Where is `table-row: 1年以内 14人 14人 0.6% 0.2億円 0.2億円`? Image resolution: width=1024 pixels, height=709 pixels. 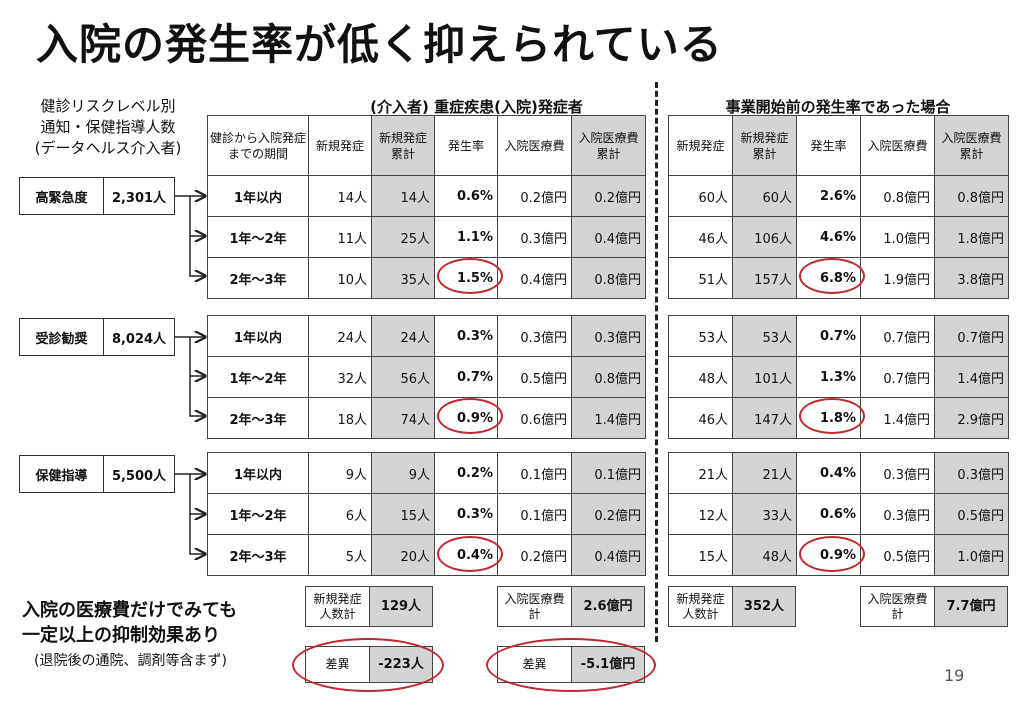
table-row: 1年以内 14人 14人 0.6% 0.2億円 0.2億円 is located at coordinates (426, 196).